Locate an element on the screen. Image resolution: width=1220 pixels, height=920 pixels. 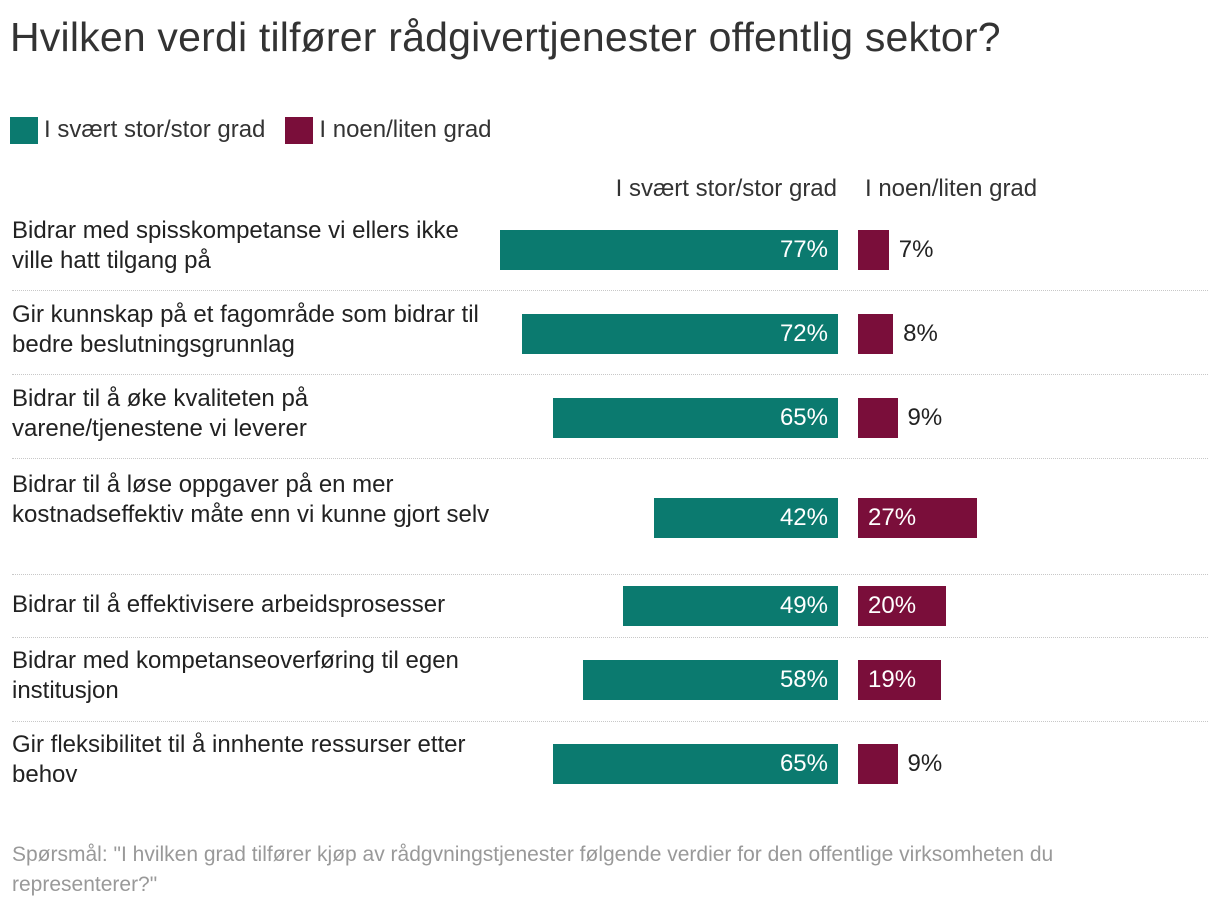
bar-high: 49% is located at coordinates (730, 606).